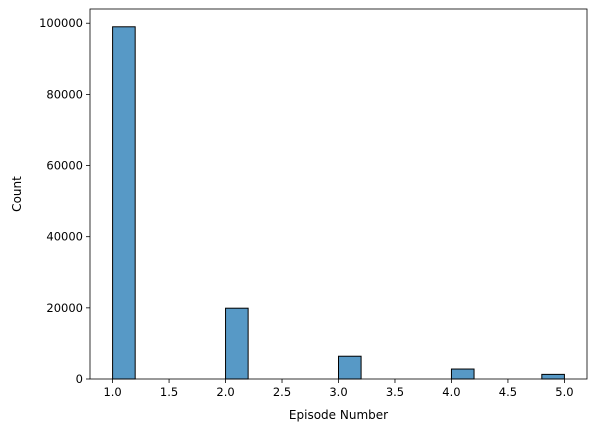 The height and width of the screenshot is (432, 597). I want to click on y-tick-label: 60000, so click(64, 166).